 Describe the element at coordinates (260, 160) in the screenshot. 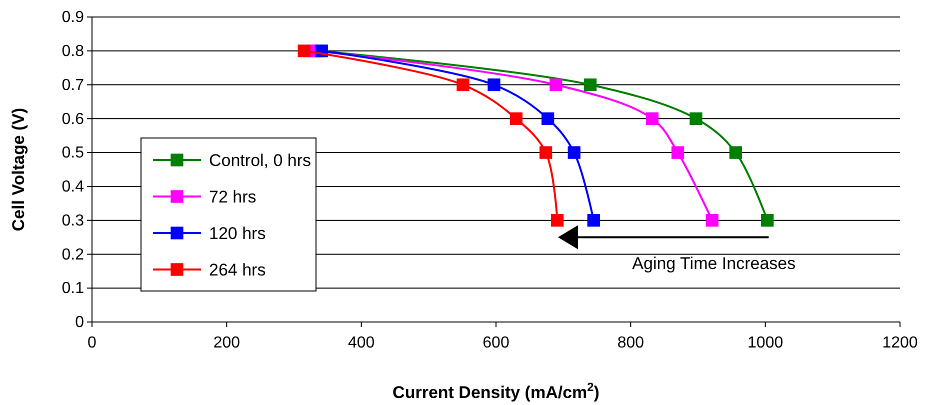

I see `legend-label: Control, 0 hrs` at that location.